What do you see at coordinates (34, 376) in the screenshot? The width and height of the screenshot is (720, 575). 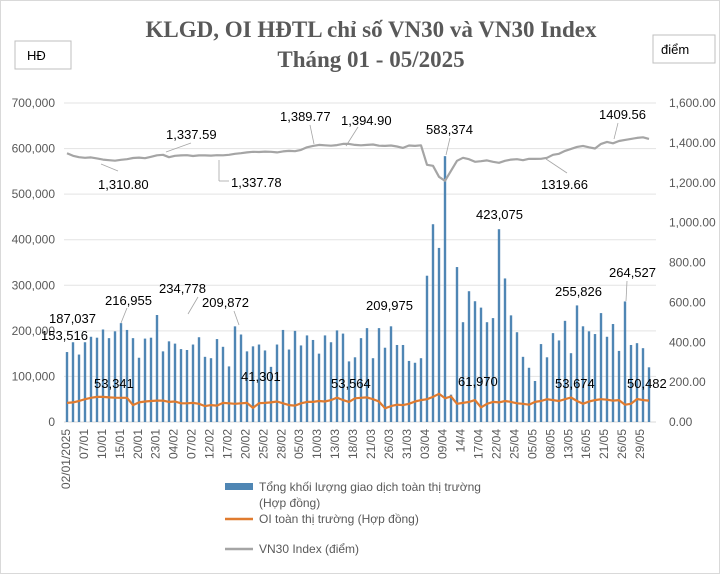 I see `y-left-tick-label: 100,000` at bounding box center [34, 376].